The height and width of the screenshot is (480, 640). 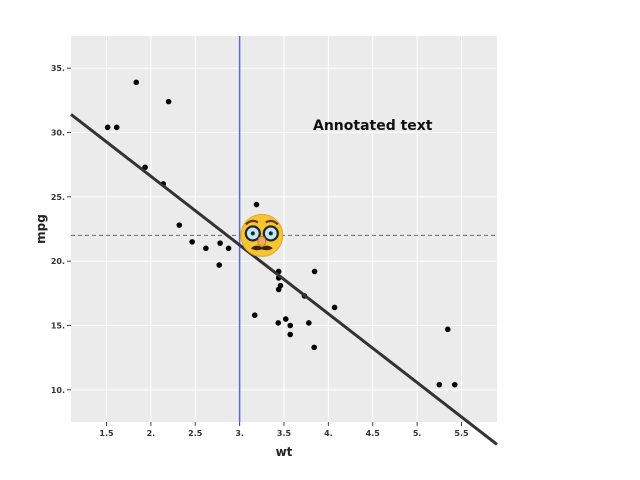 I want to click on emoji-face, so click(x=262, y=235).